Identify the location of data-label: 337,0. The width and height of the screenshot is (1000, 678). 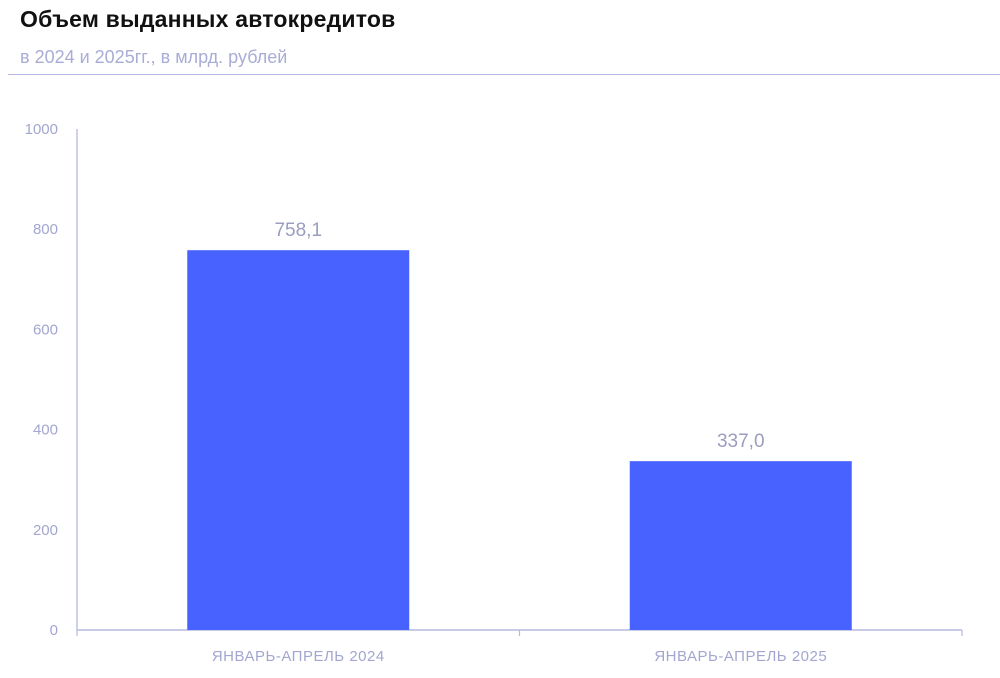
(741, 441).